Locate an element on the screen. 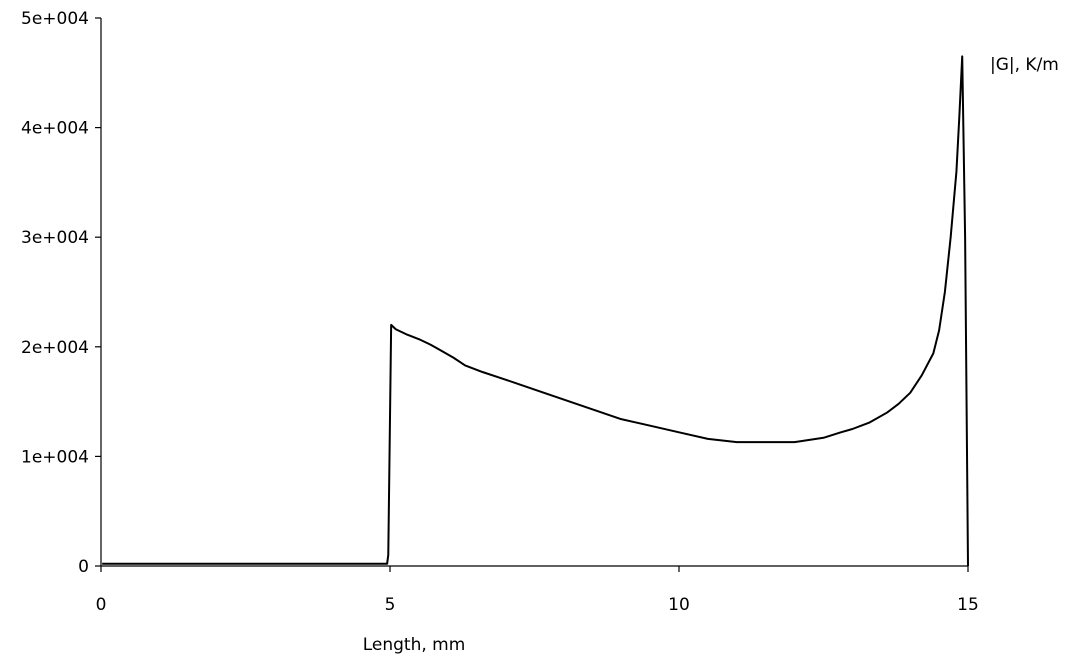  x-ticks: 0 5 10 15 is located at coordinates (537, 590).